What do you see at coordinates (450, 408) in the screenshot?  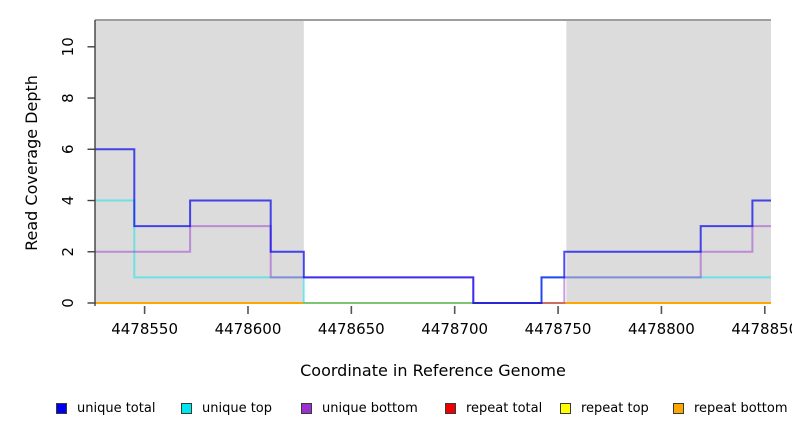 I see `repeat-total-swatch-icon` at bounding box center [450, 408].